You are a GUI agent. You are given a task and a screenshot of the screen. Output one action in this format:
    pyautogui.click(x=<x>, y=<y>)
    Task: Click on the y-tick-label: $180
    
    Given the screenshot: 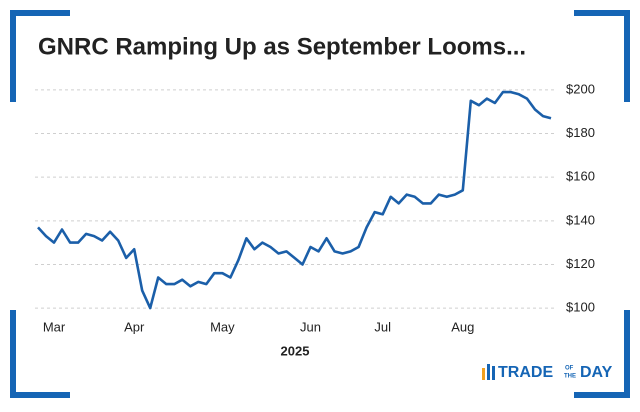 What is the action you would take?
    pyautogui.click(x=580, y=132)
    